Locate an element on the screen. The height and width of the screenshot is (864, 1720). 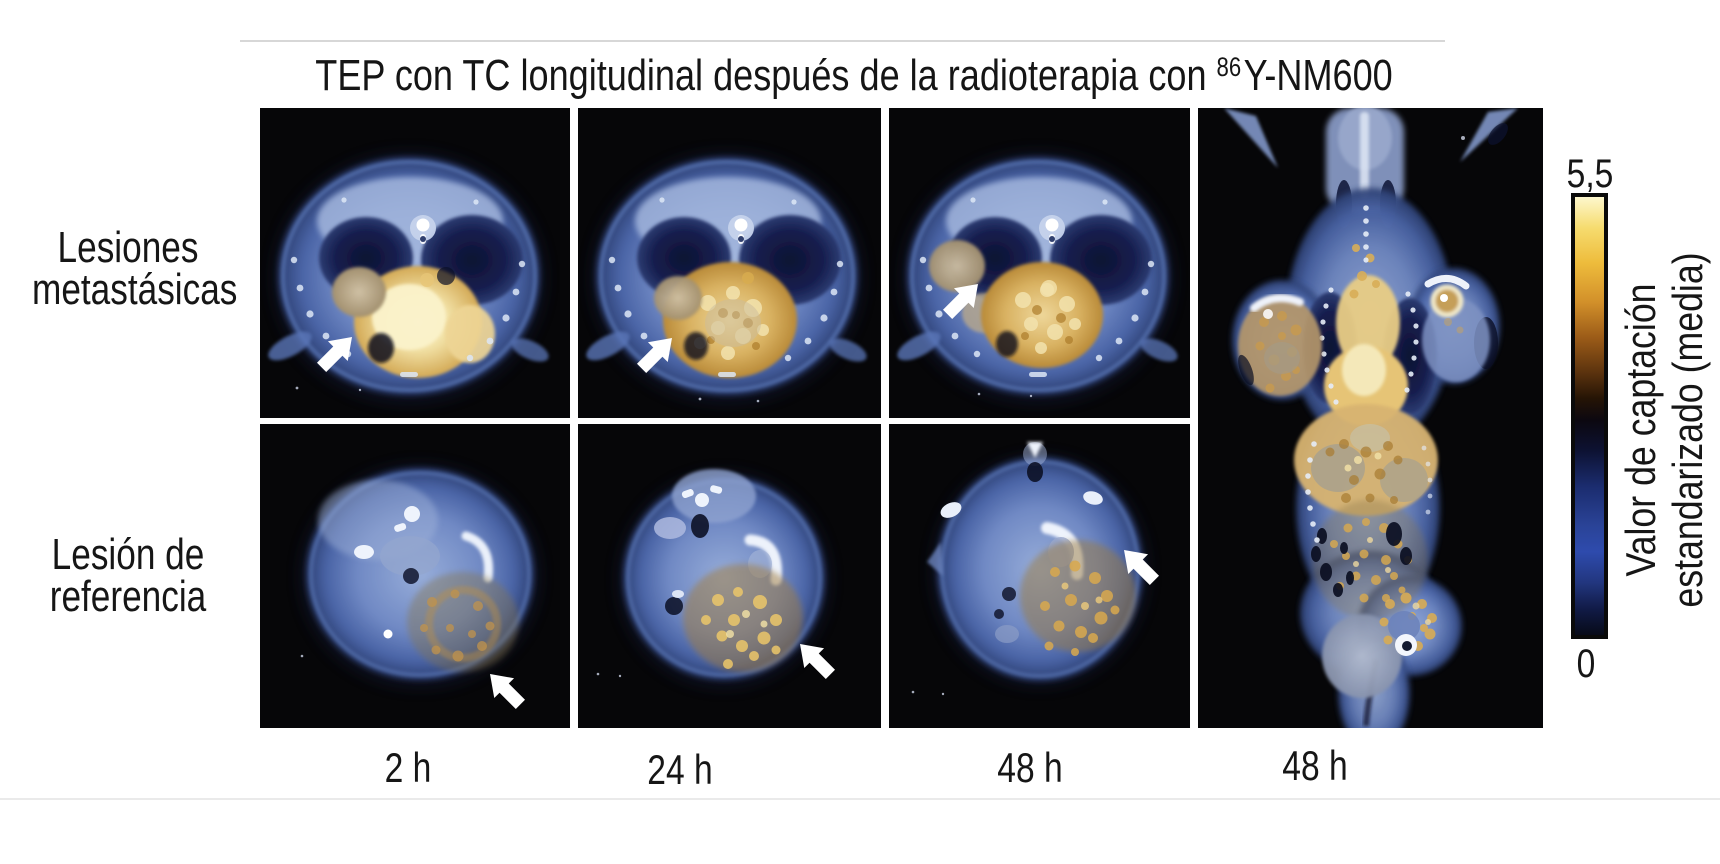
row-label-lesiones-metastasicas: Lesiones metastásicas is located at coordinates (135, 268).